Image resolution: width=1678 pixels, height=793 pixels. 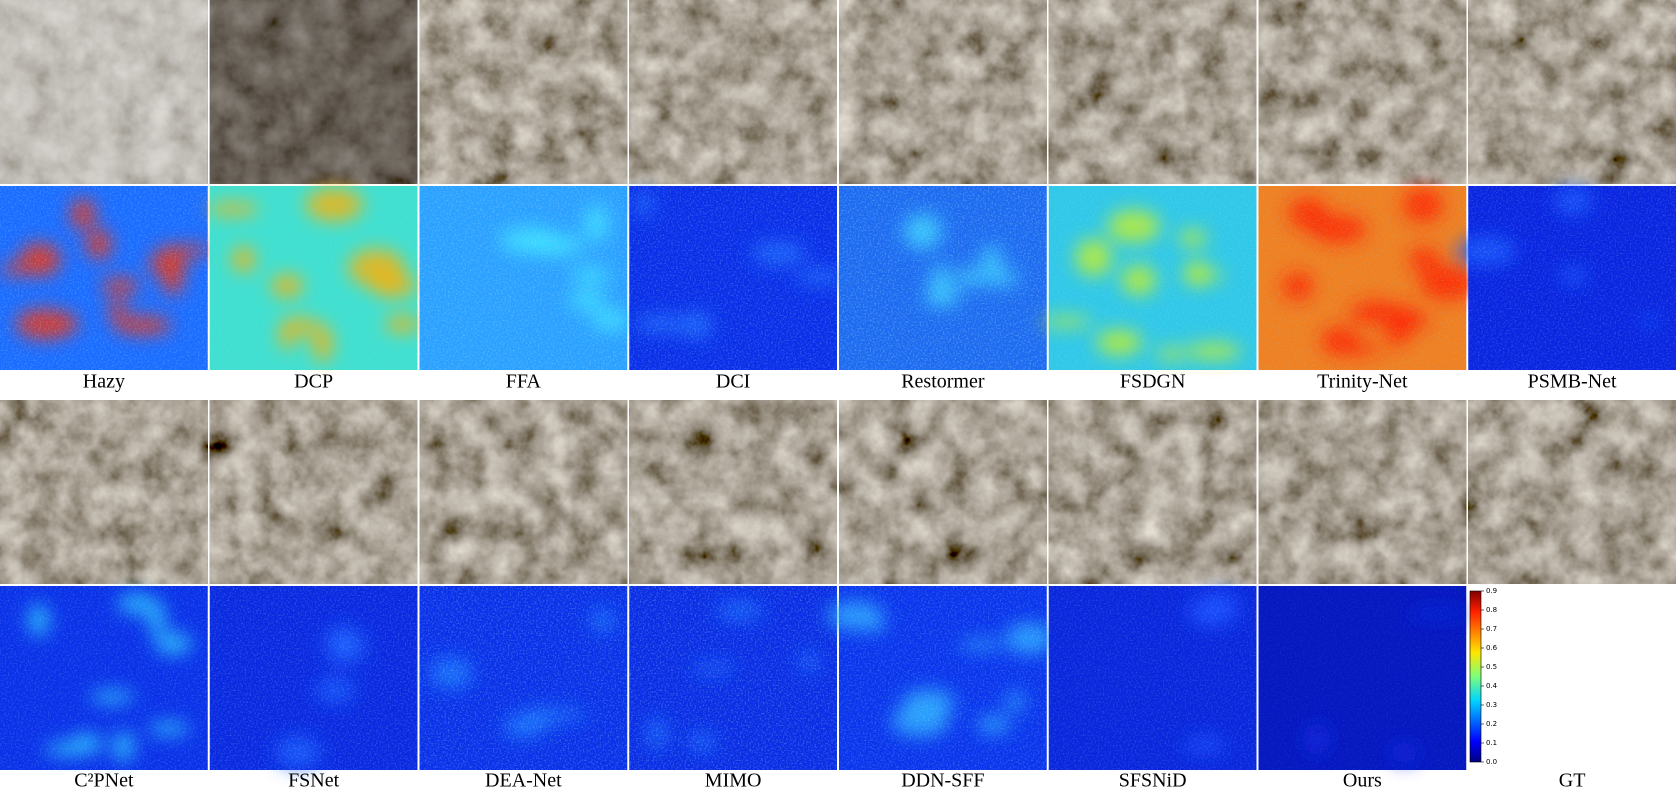 What do you see at coordinates (1491, 743) in the screenshot?
I see `colorbar-tick-label: 0.1` at bounding box center [1491, 743].